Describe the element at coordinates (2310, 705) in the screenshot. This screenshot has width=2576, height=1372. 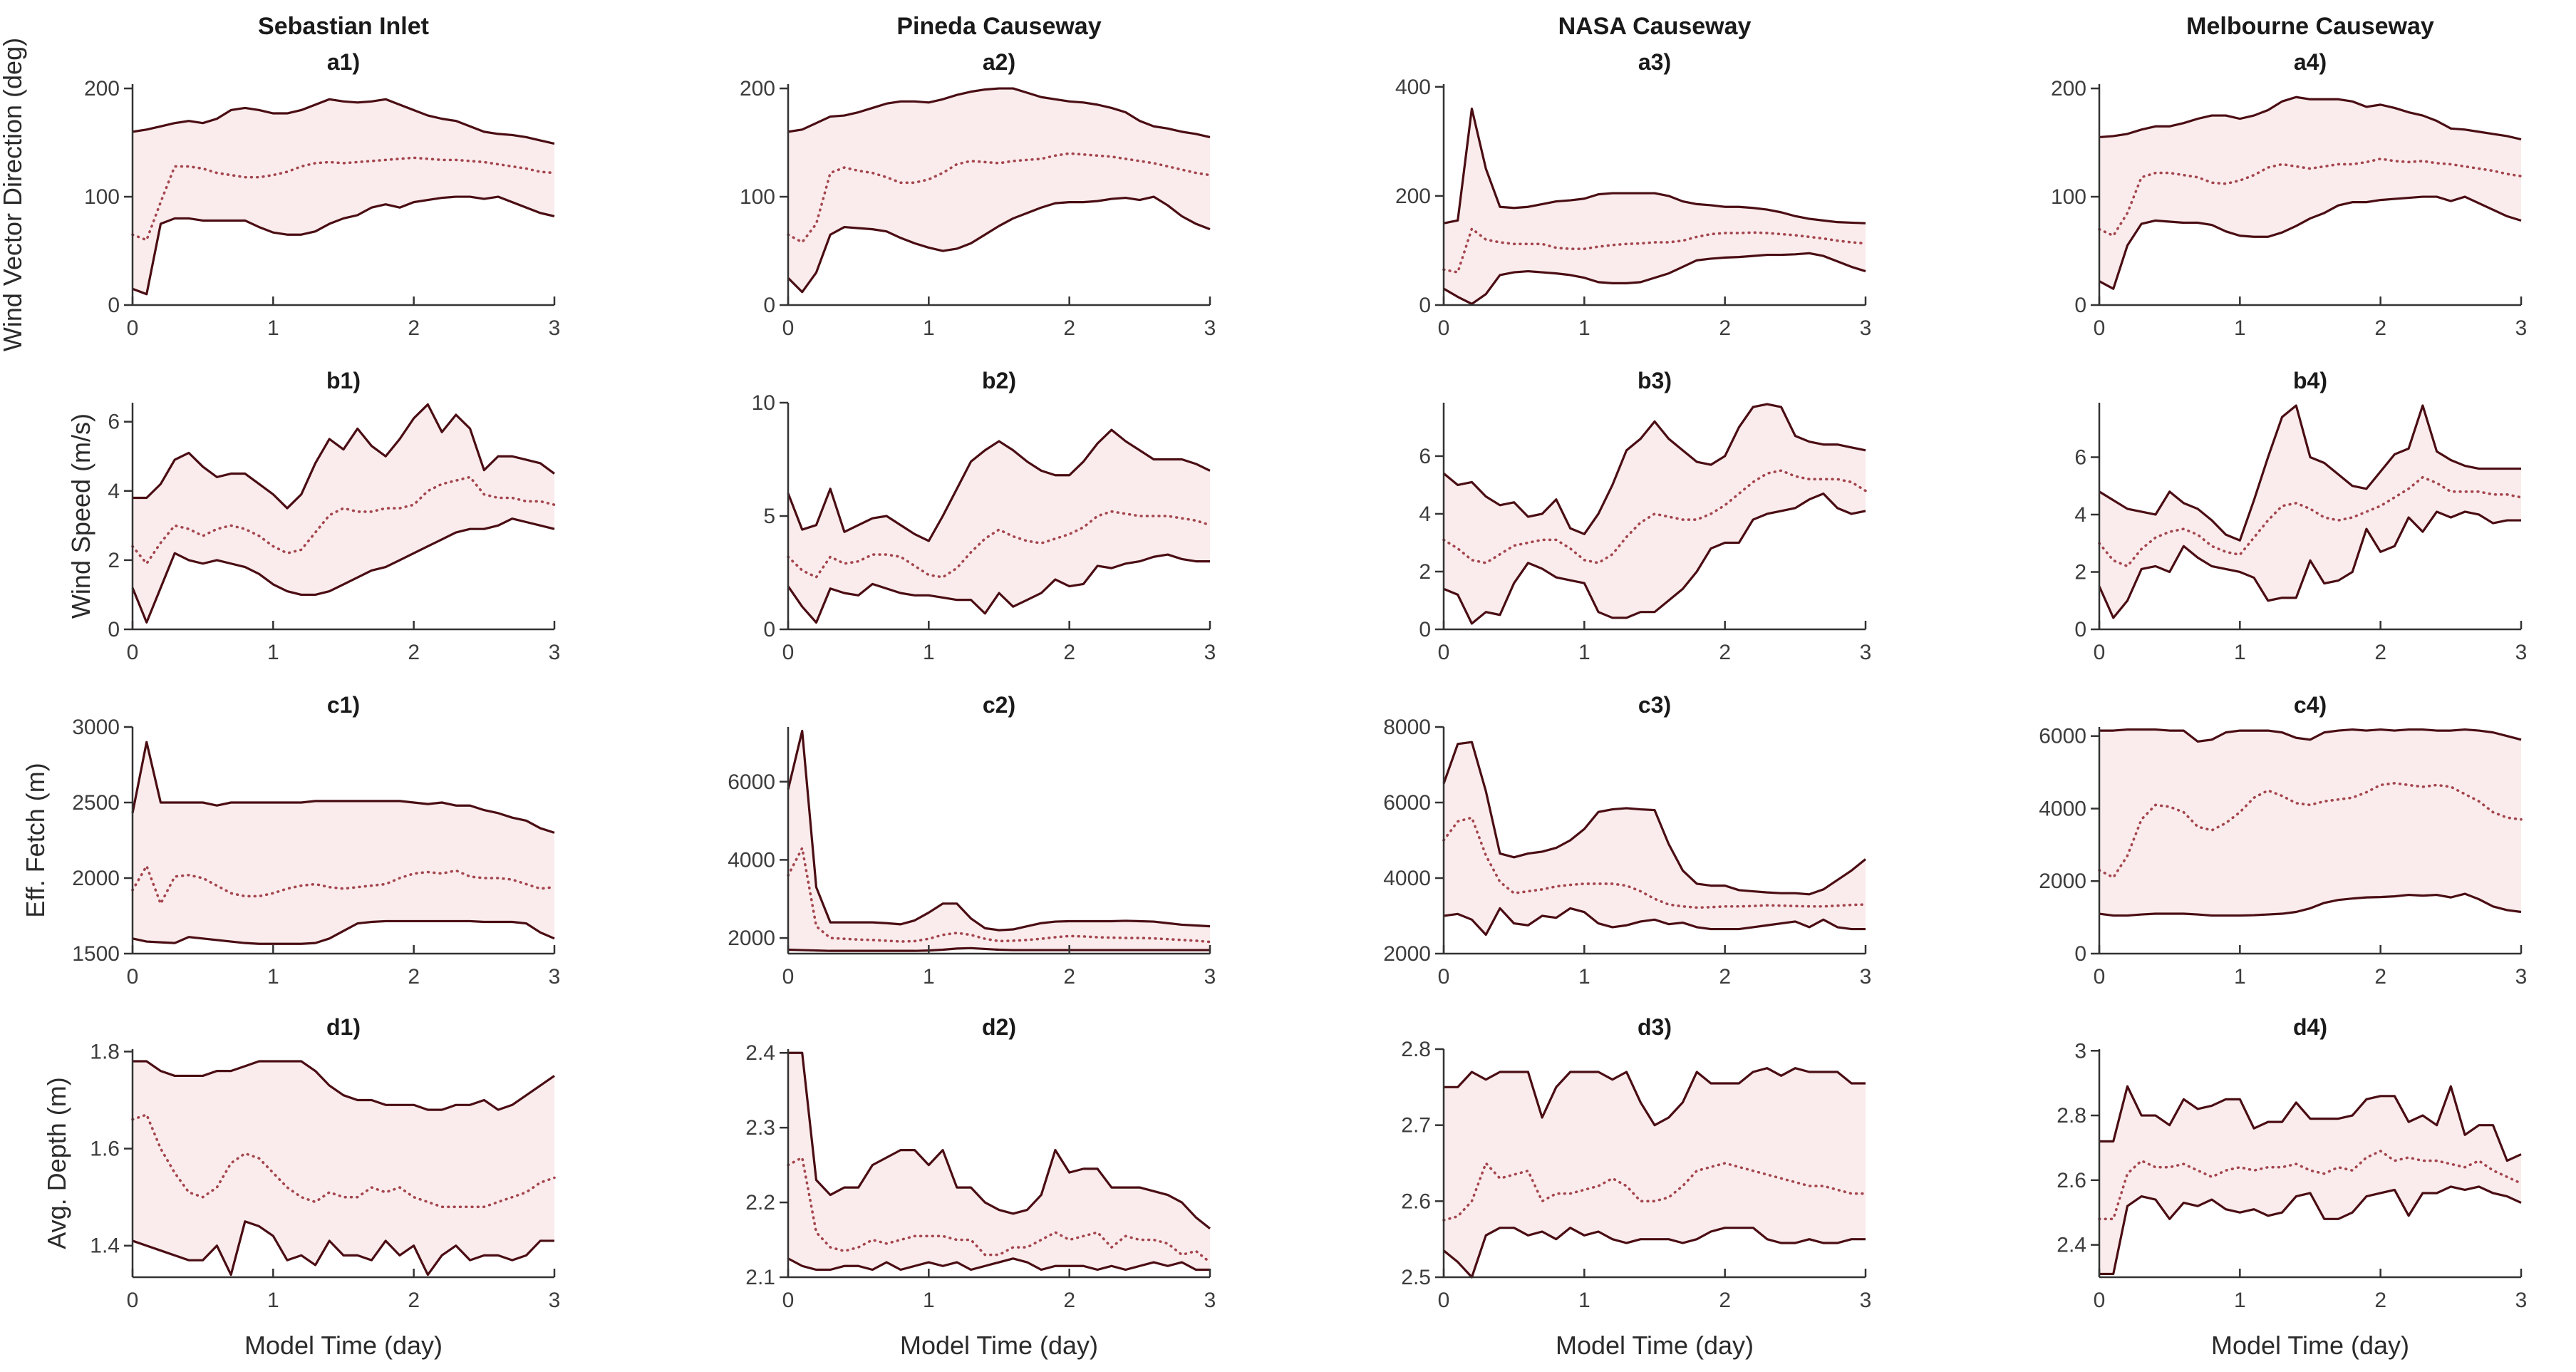
I see `subplot-label: c4)` at that location.